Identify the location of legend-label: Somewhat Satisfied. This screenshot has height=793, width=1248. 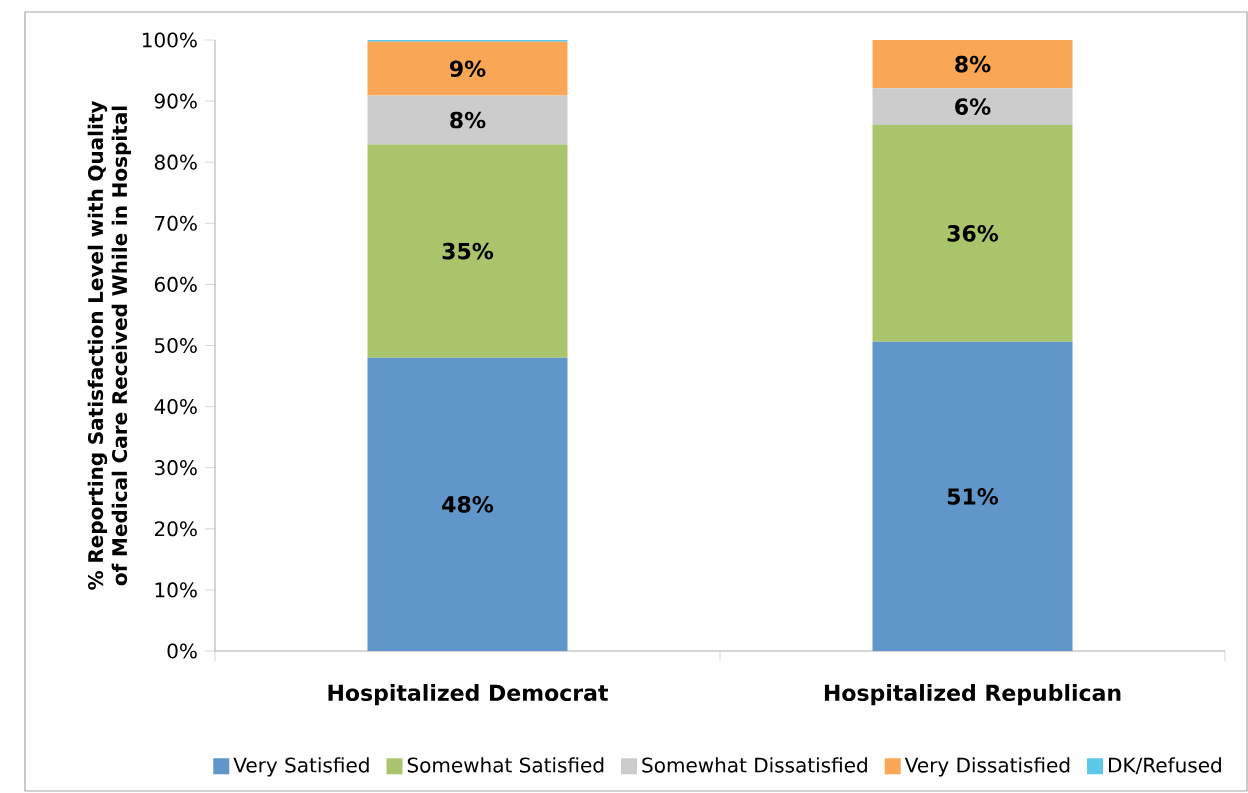
(505, 765).